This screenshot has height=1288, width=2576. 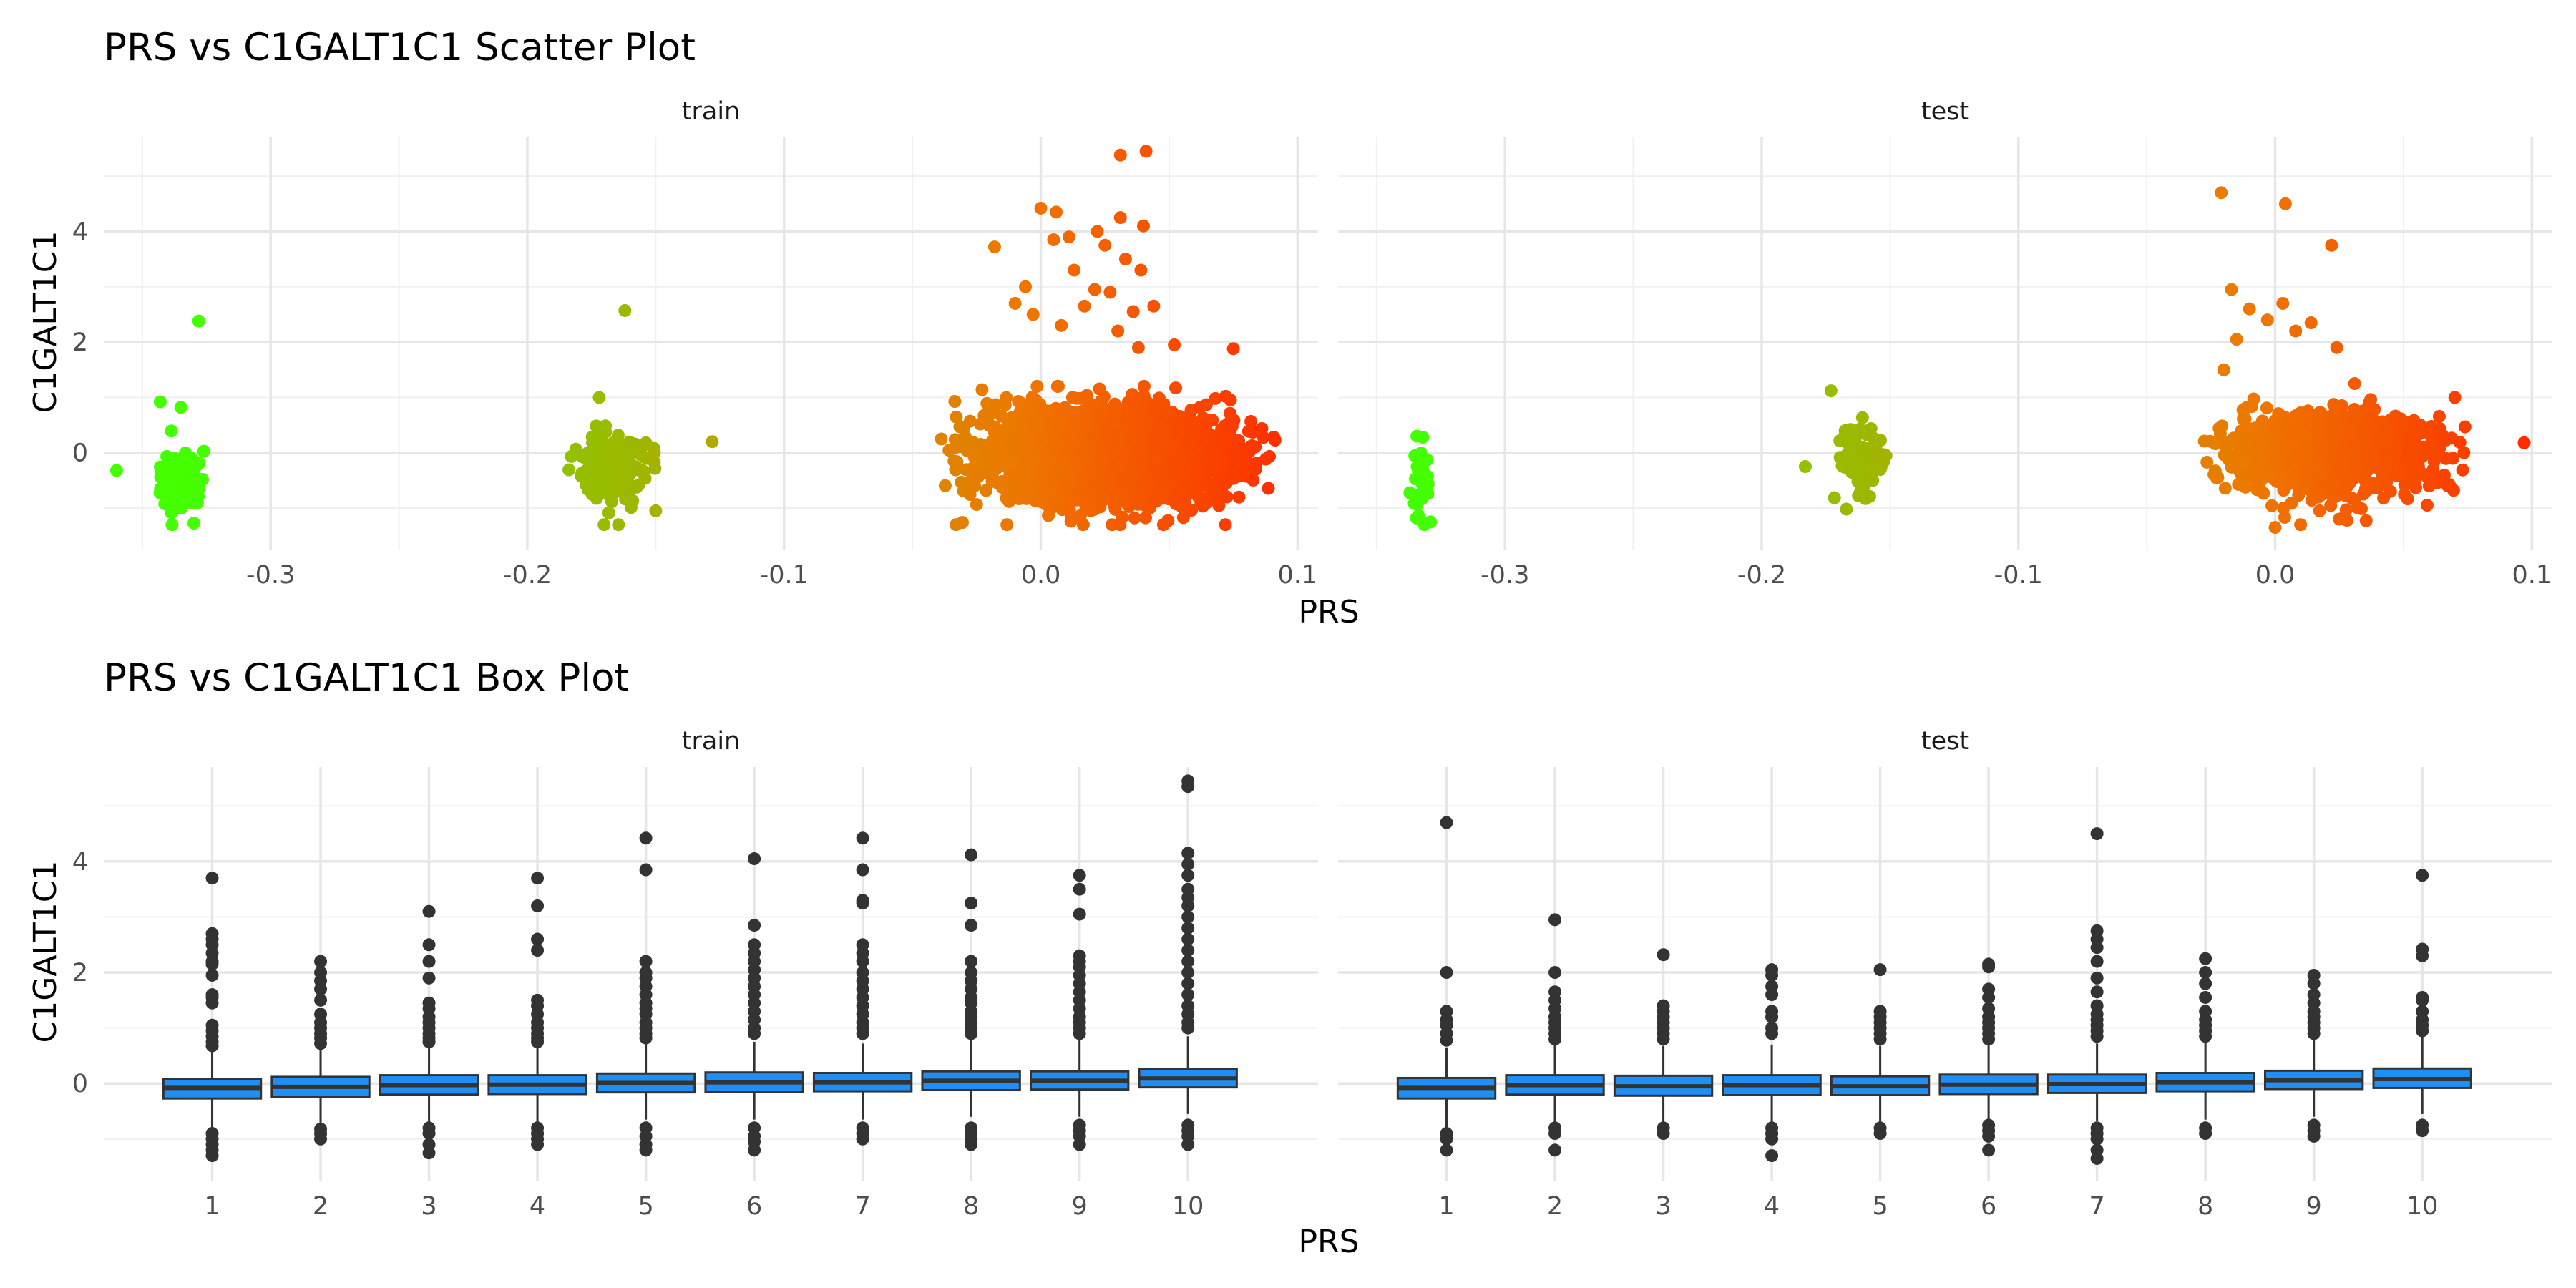 I want to click on scatter-strip-label-train: train, so click(x=711, y=111).